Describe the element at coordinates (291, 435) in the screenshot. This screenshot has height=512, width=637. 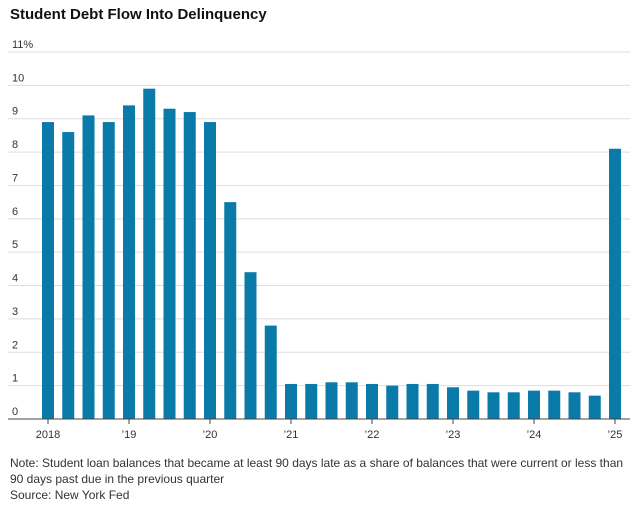
I see `x-tick-label: ’21` at that location.